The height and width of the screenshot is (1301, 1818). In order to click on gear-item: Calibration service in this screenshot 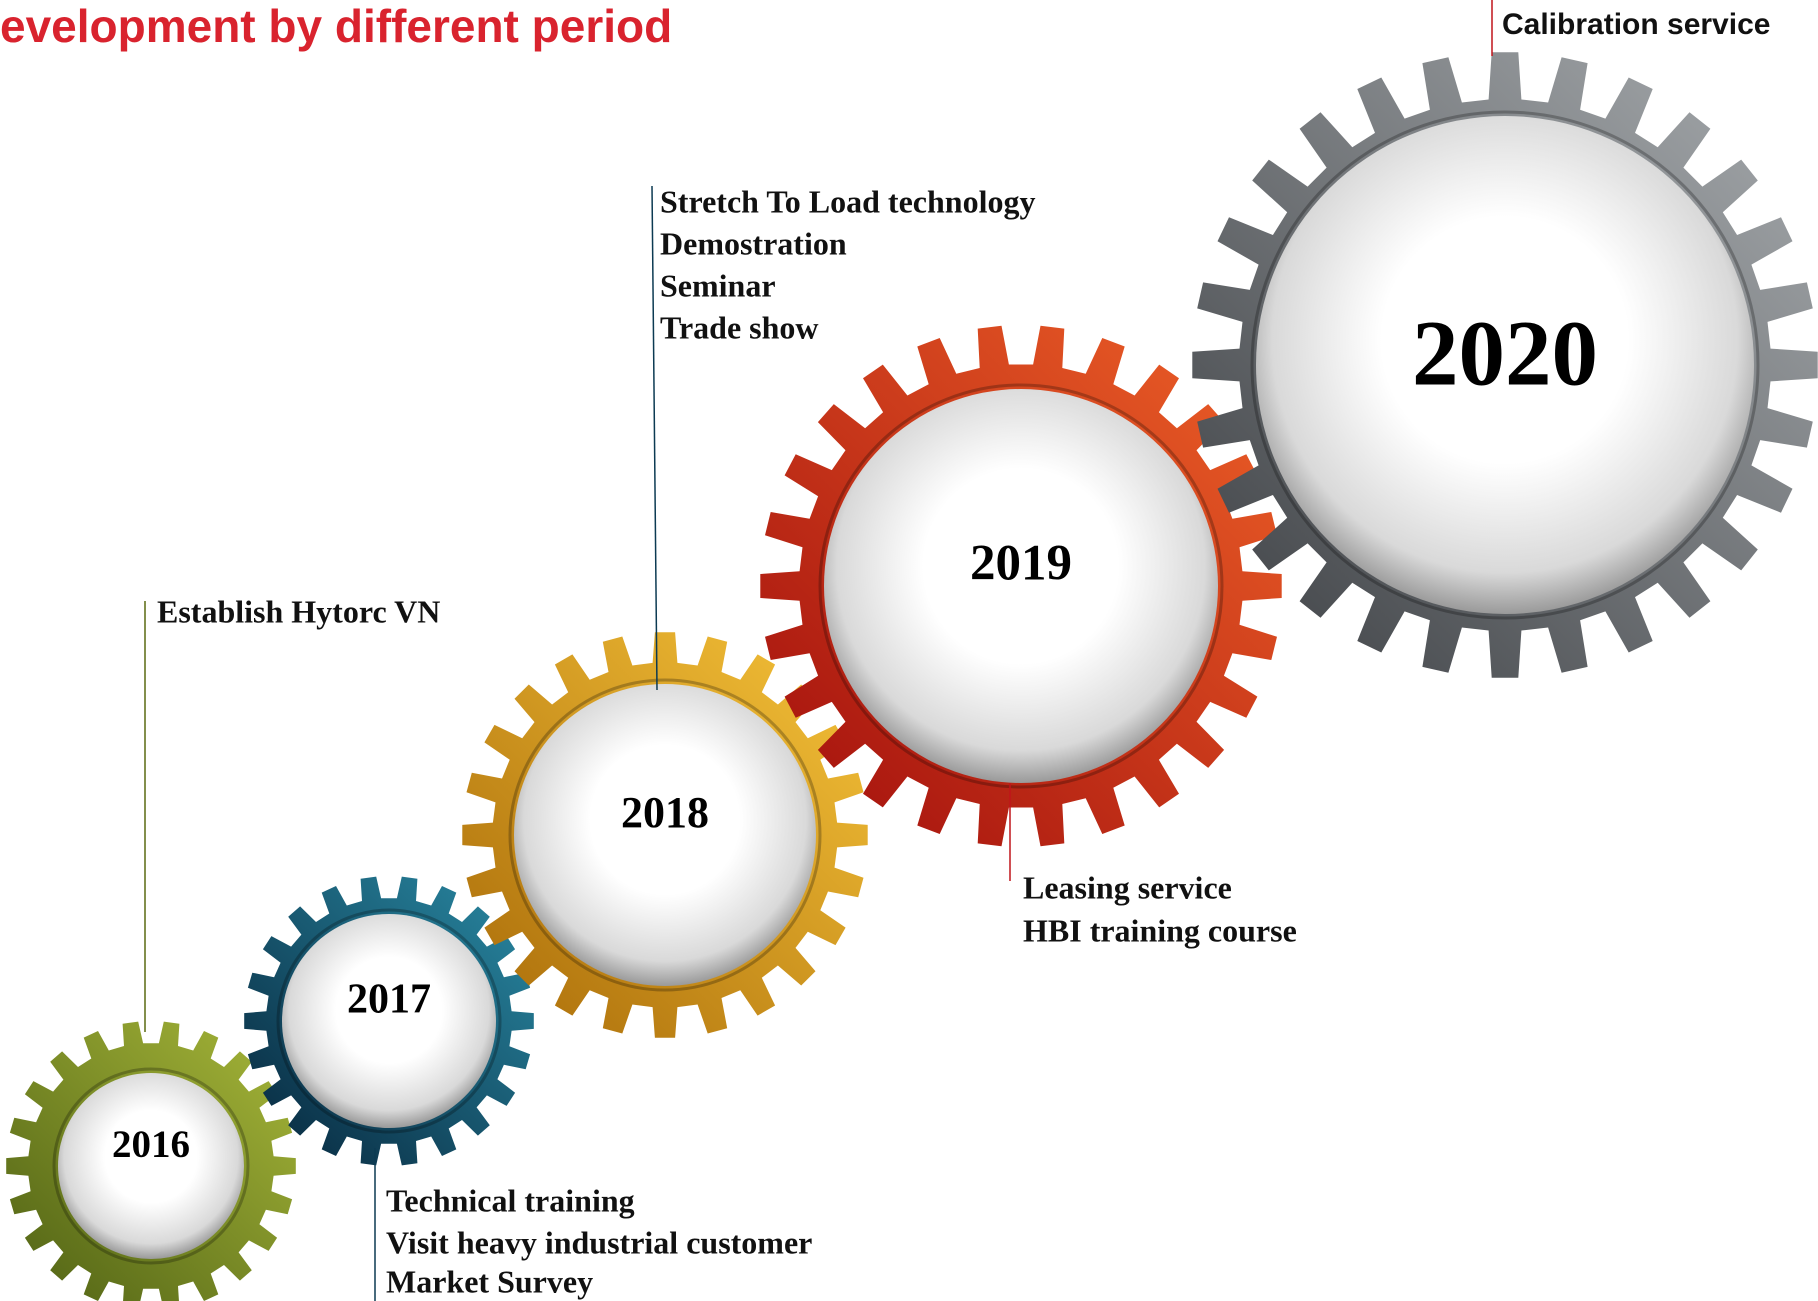, I will do `click(1636, 24)`.